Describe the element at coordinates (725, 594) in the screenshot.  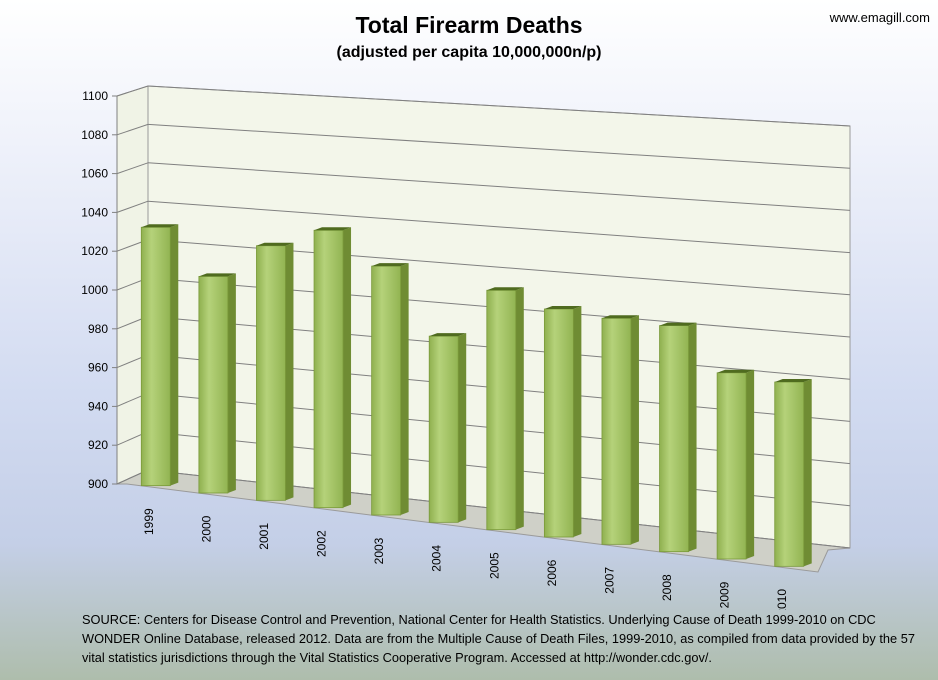
I see `x-tick-label: 2009` at that location.